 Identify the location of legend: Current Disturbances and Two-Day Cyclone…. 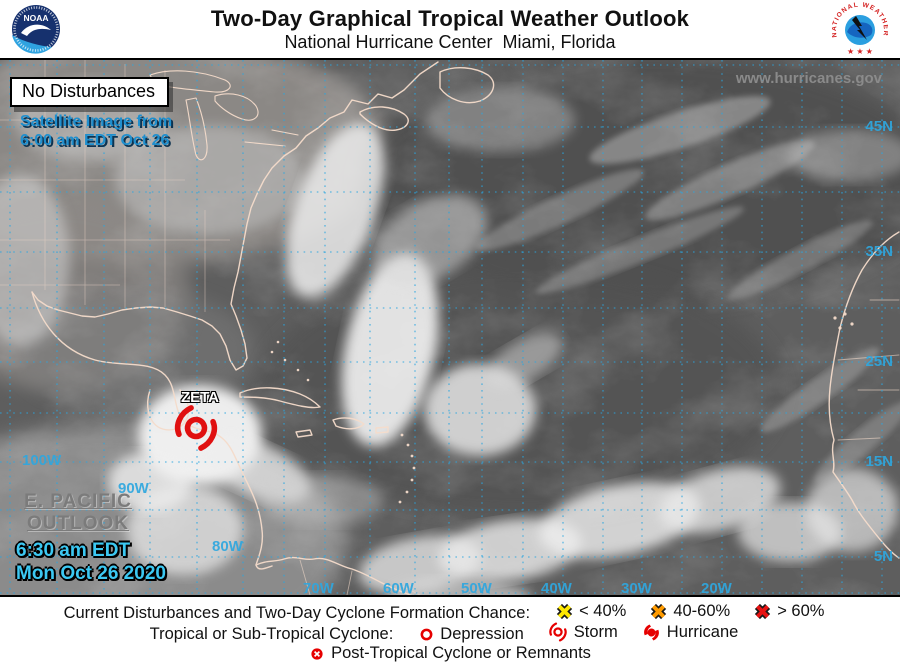
(450, 634).